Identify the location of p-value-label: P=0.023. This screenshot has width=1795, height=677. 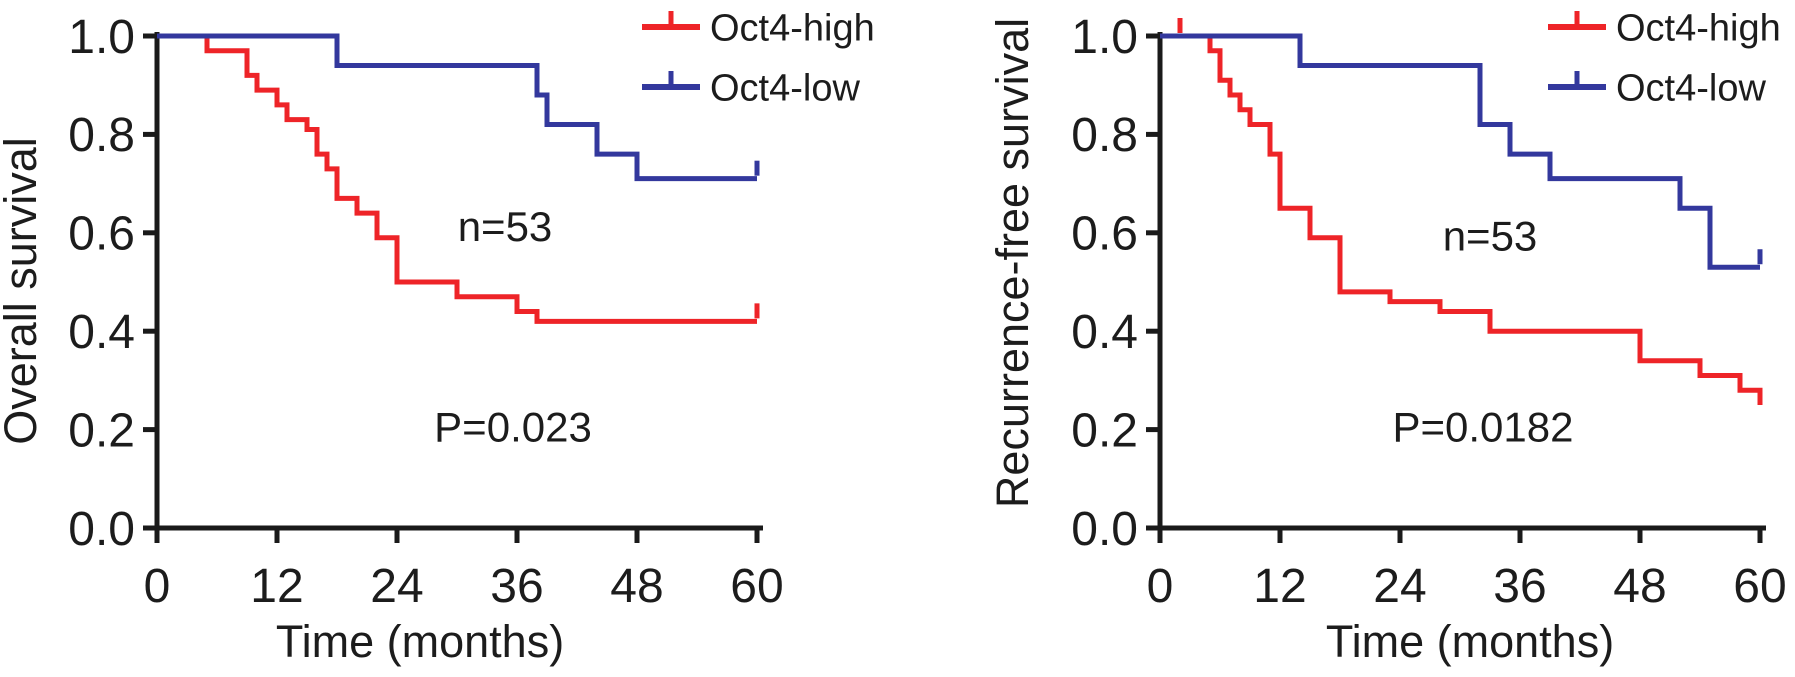
(513, 426).